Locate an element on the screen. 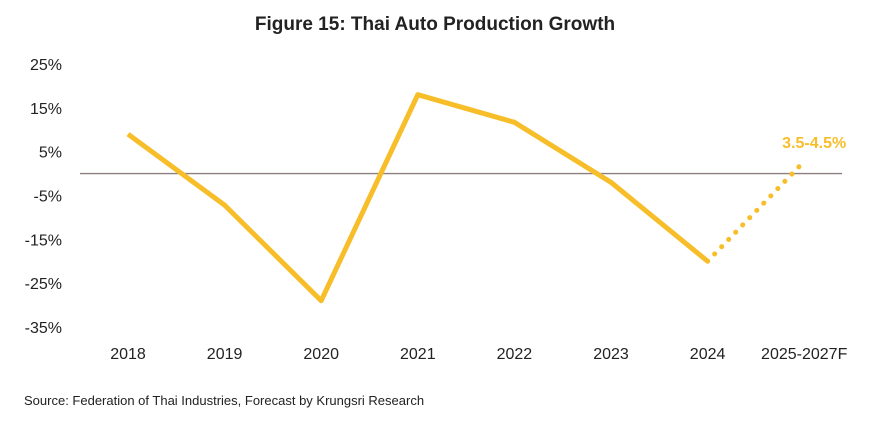 The image size is (870, 425). y-tick-label: 15% is located at coordinates (46, 109).